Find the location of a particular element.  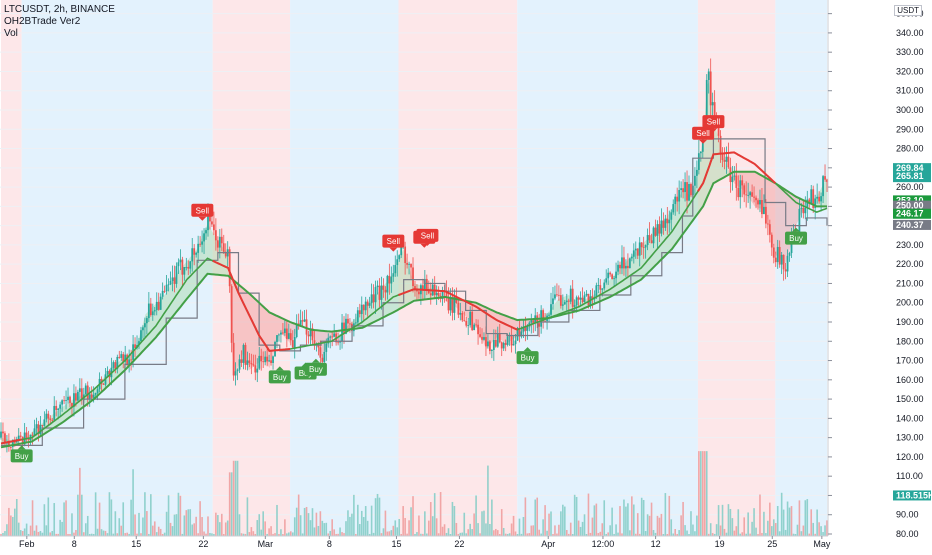

price-tick-label: 300.00 is located at coordinates (910, 110).